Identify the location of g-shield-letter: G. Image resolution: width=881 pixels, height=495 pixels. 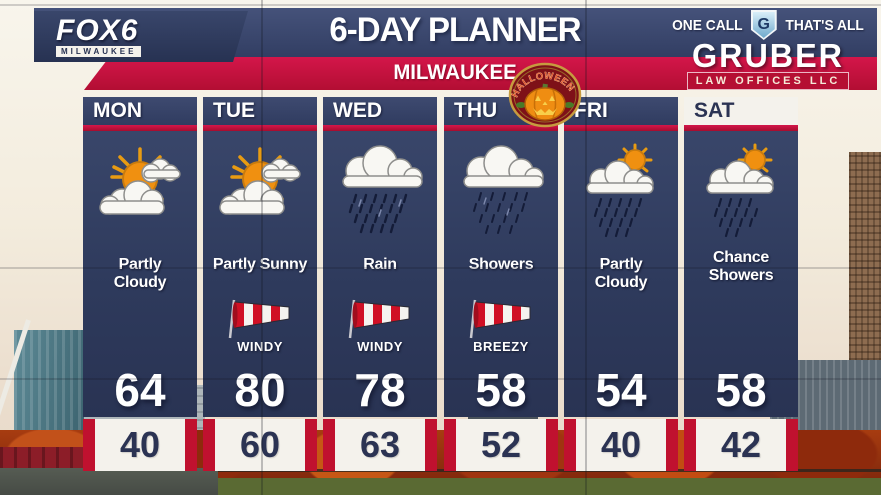
(763, 25).